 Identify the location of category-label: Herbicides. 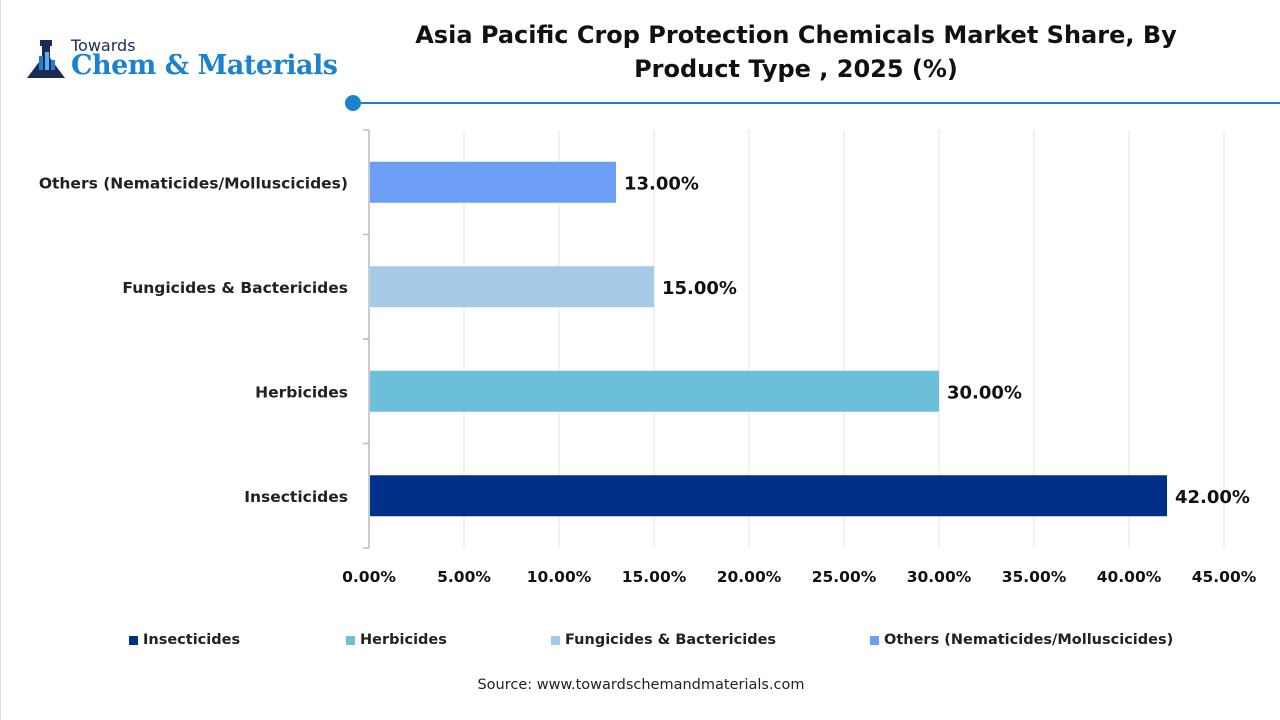
(301, 392).